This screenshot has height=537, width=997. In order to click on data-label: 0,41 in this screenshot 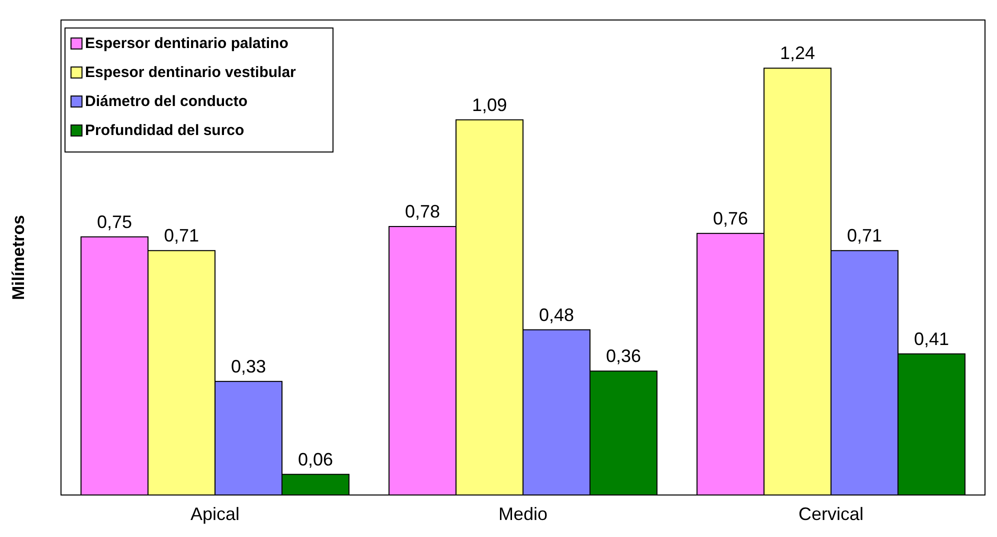, I will do `click(932, 338)`.